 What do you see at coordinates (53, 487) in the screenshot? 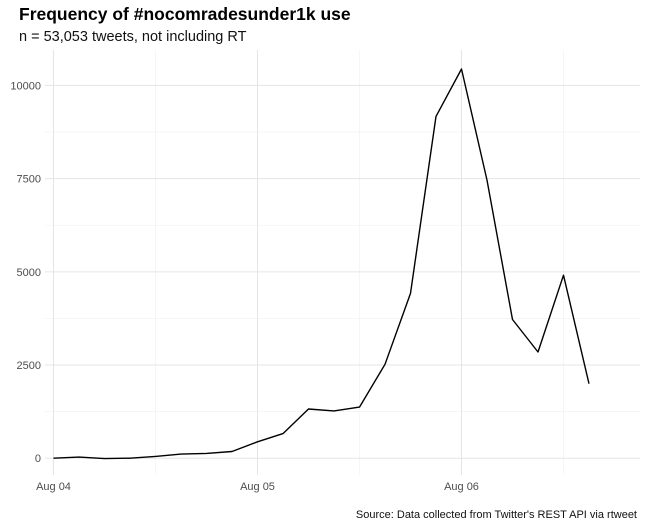
I see `x-tick-label: Aug 04` at bounding box center [53, 487].